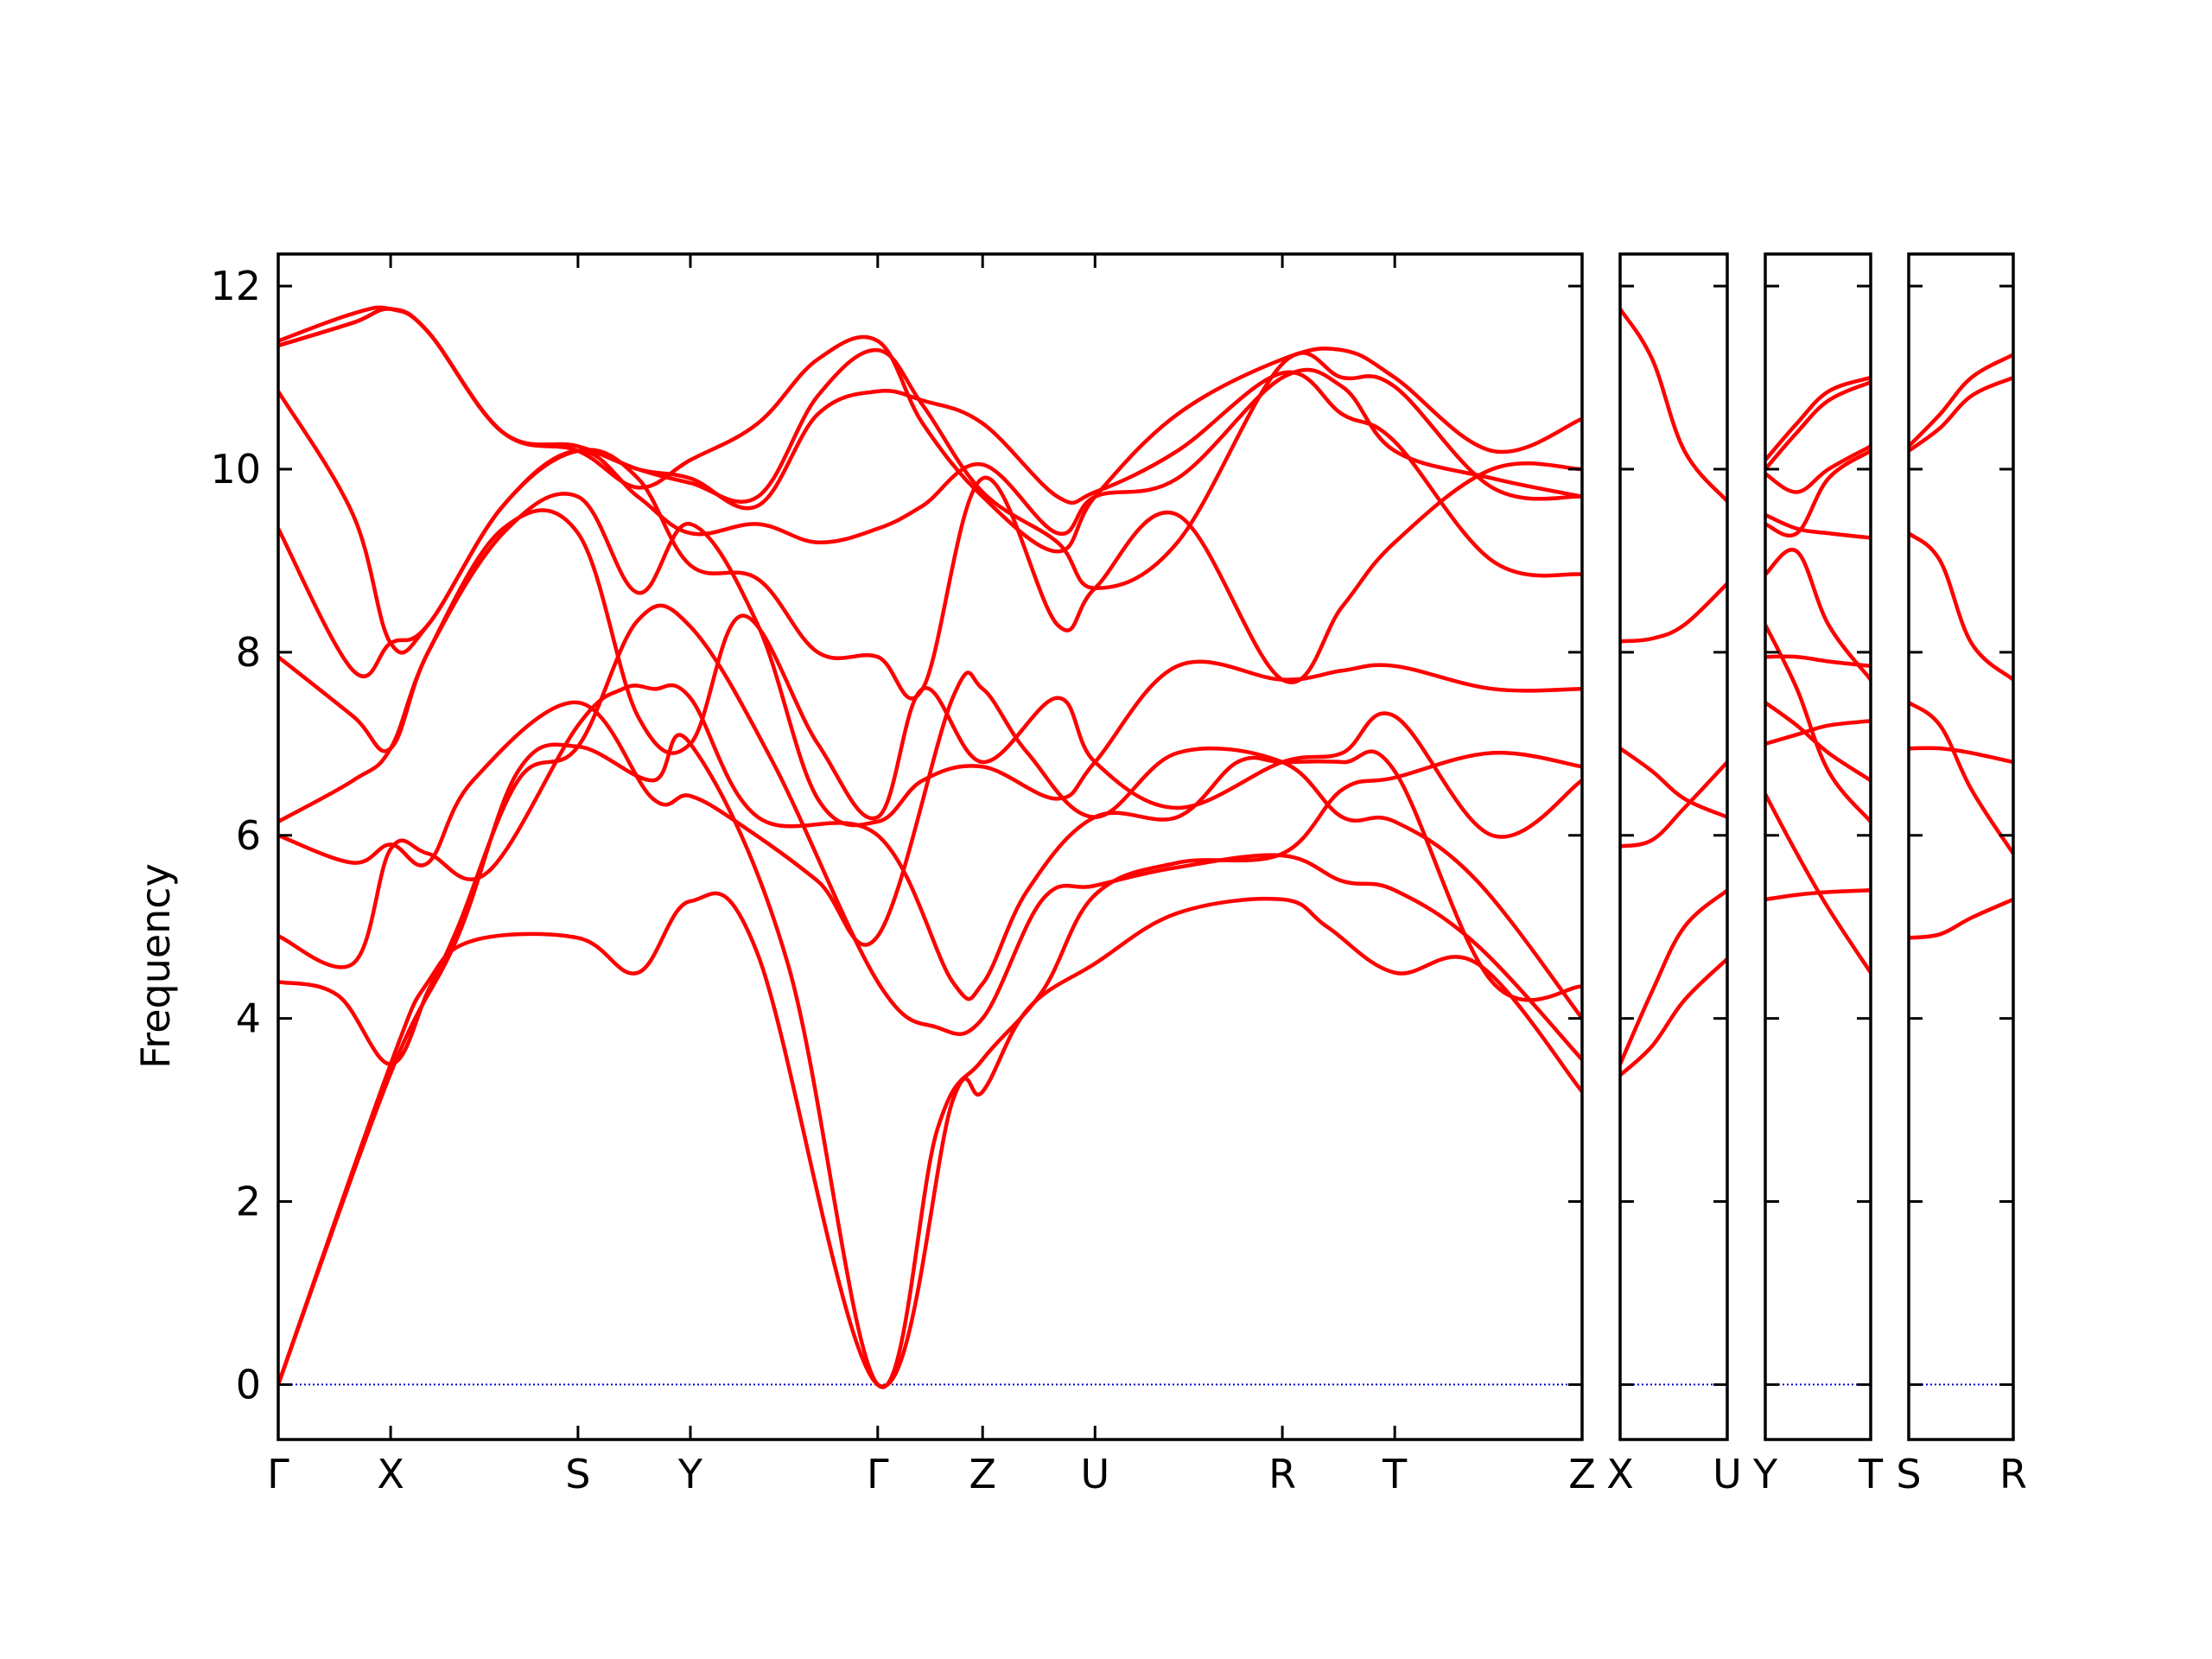 Image resolution: width=2212 pixels, height=1659 pixels. I want to click on y-tick-label: 0, so click(248, 1384).